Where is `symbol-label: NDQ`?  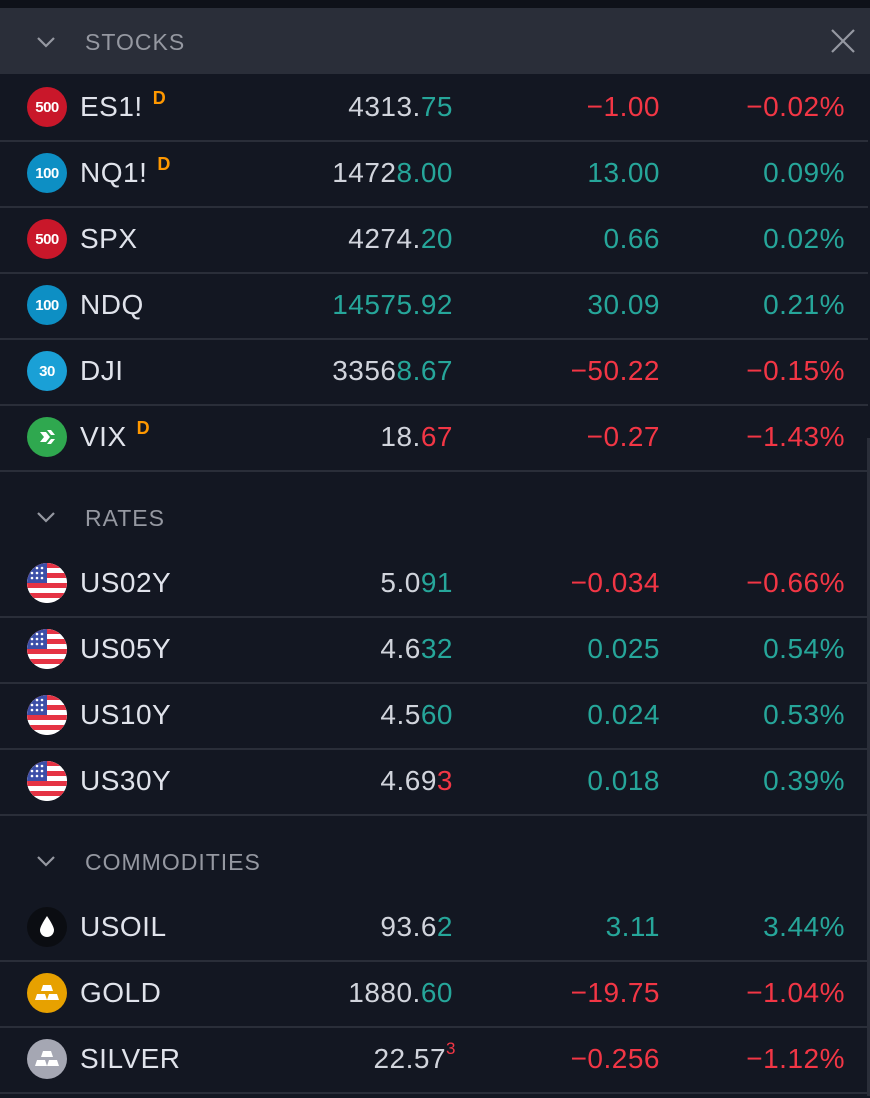
symbol-label: NDQ is located at coordinates (112, 304).